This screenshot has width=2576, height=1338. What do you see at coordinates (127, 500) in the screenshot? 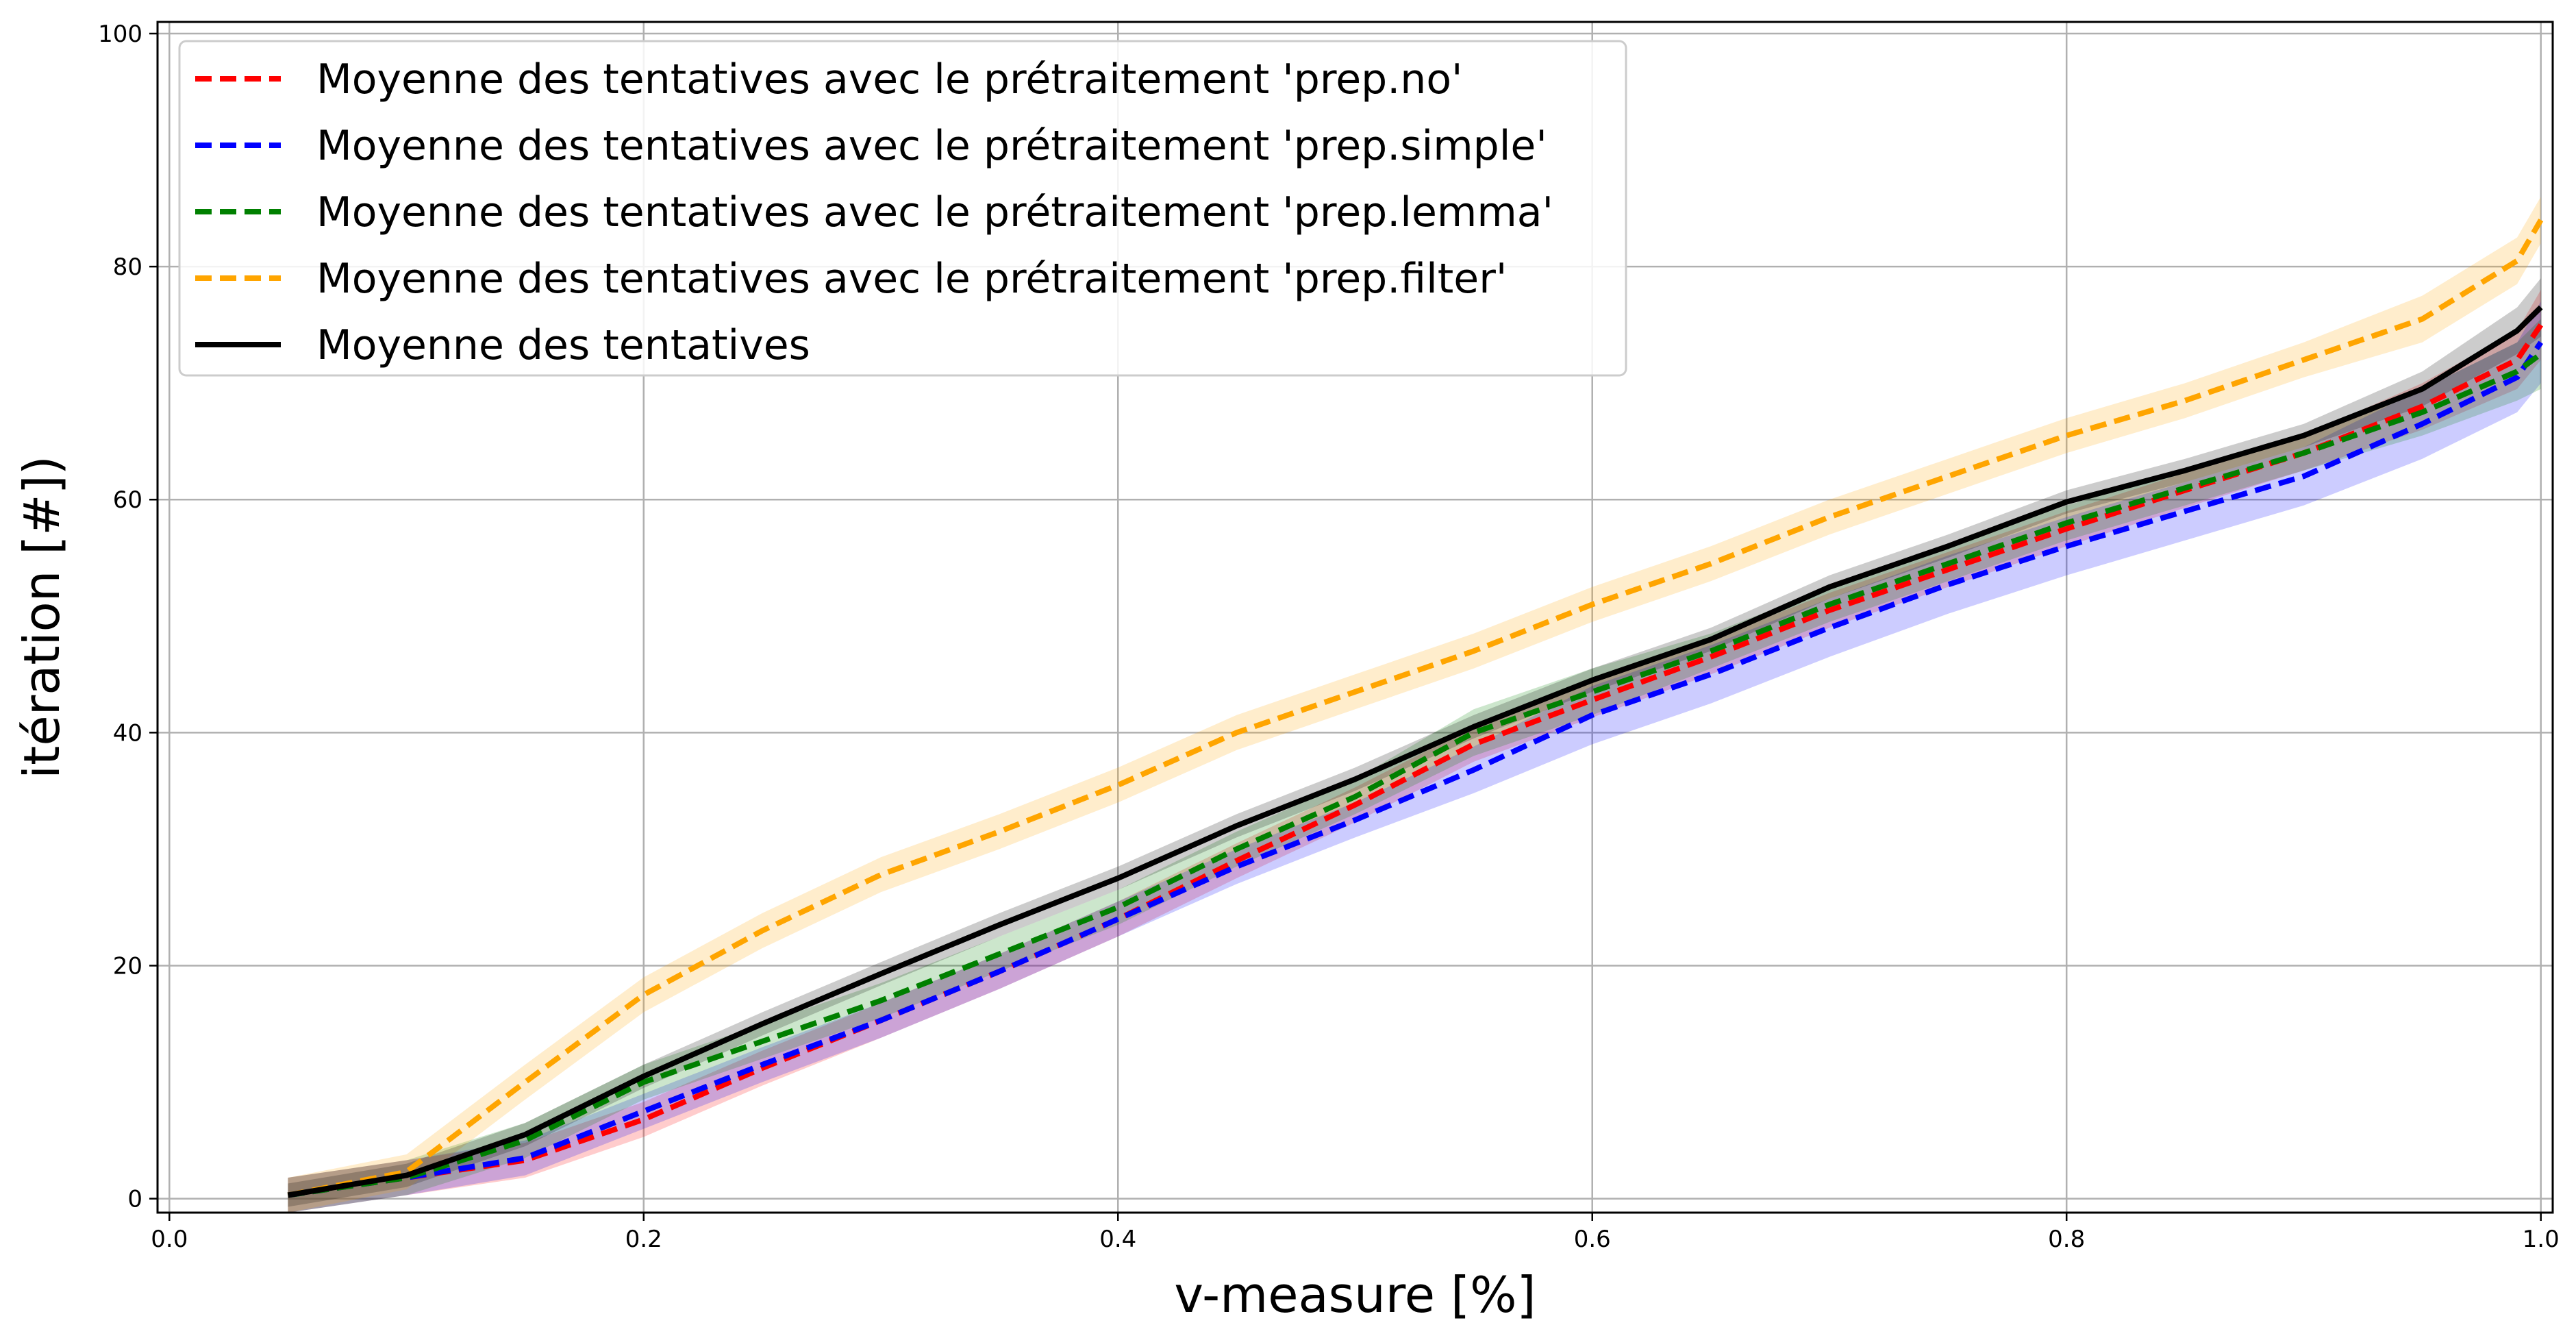
I see `y-tick-label: 60` at bounding box center [127, 500].